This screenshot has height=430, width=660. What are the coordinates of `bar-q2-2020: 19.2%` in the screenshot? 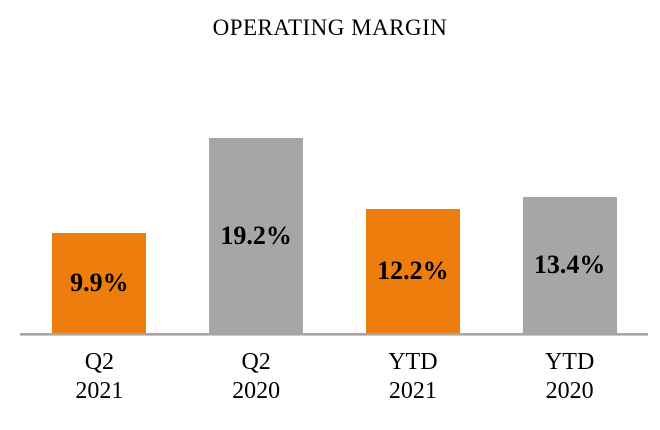 It's located at (256, 235).